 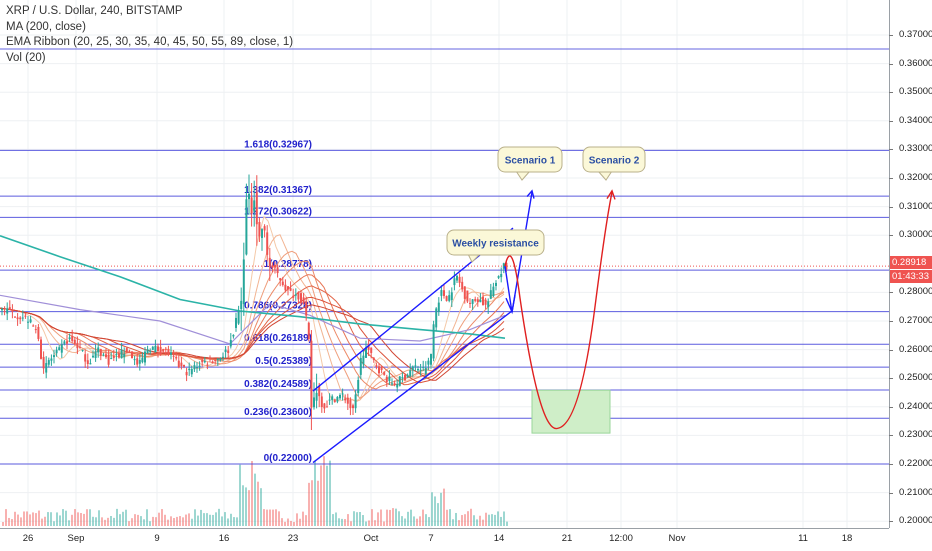 What do you see at coordinates (495, 242) in the screenshot?
I see `weekly-resistance-callout-box` at bounding box center [495, 242].